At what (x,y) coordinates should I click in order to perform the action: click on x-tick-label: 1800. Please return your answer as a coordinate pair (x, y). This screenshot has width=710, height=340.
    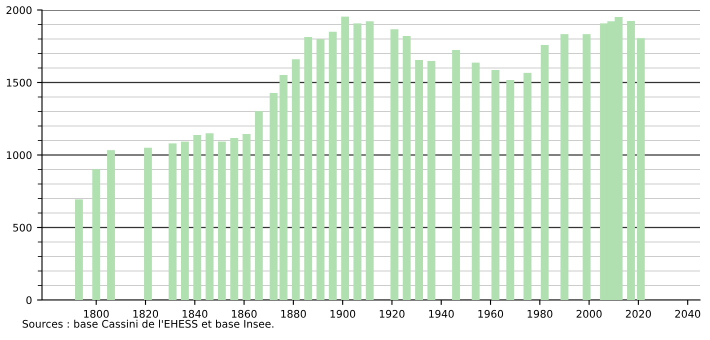
    Looking at the image, I should click on (96, 314).